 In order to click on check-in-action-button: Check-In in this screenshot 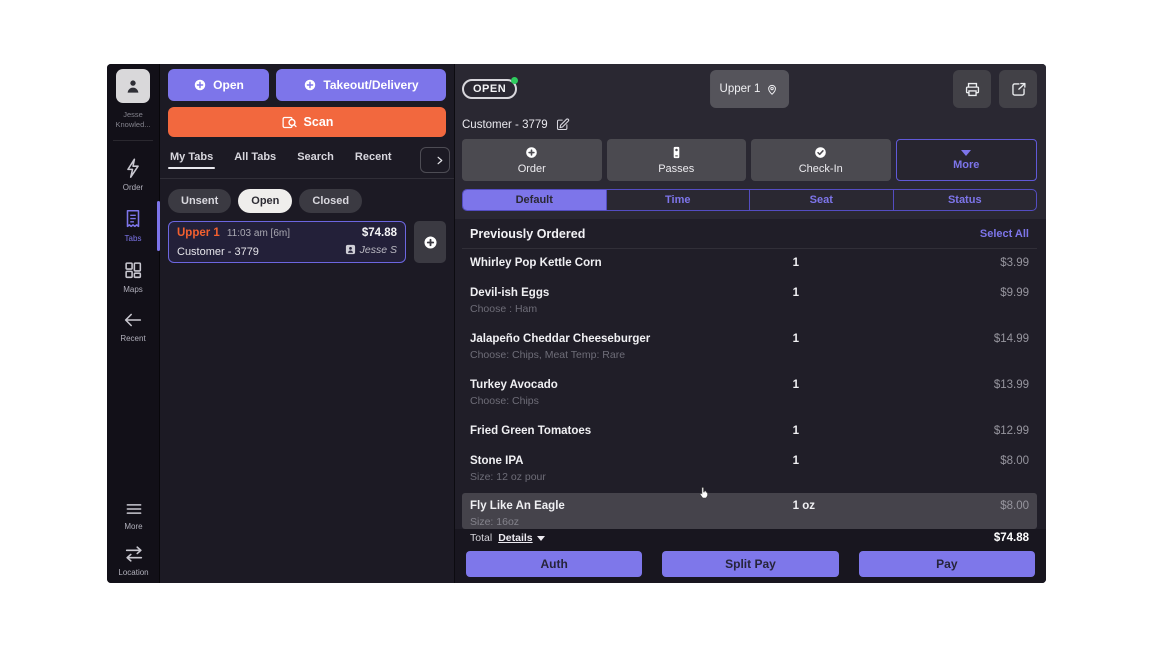, I will do `click(821, 160)`.